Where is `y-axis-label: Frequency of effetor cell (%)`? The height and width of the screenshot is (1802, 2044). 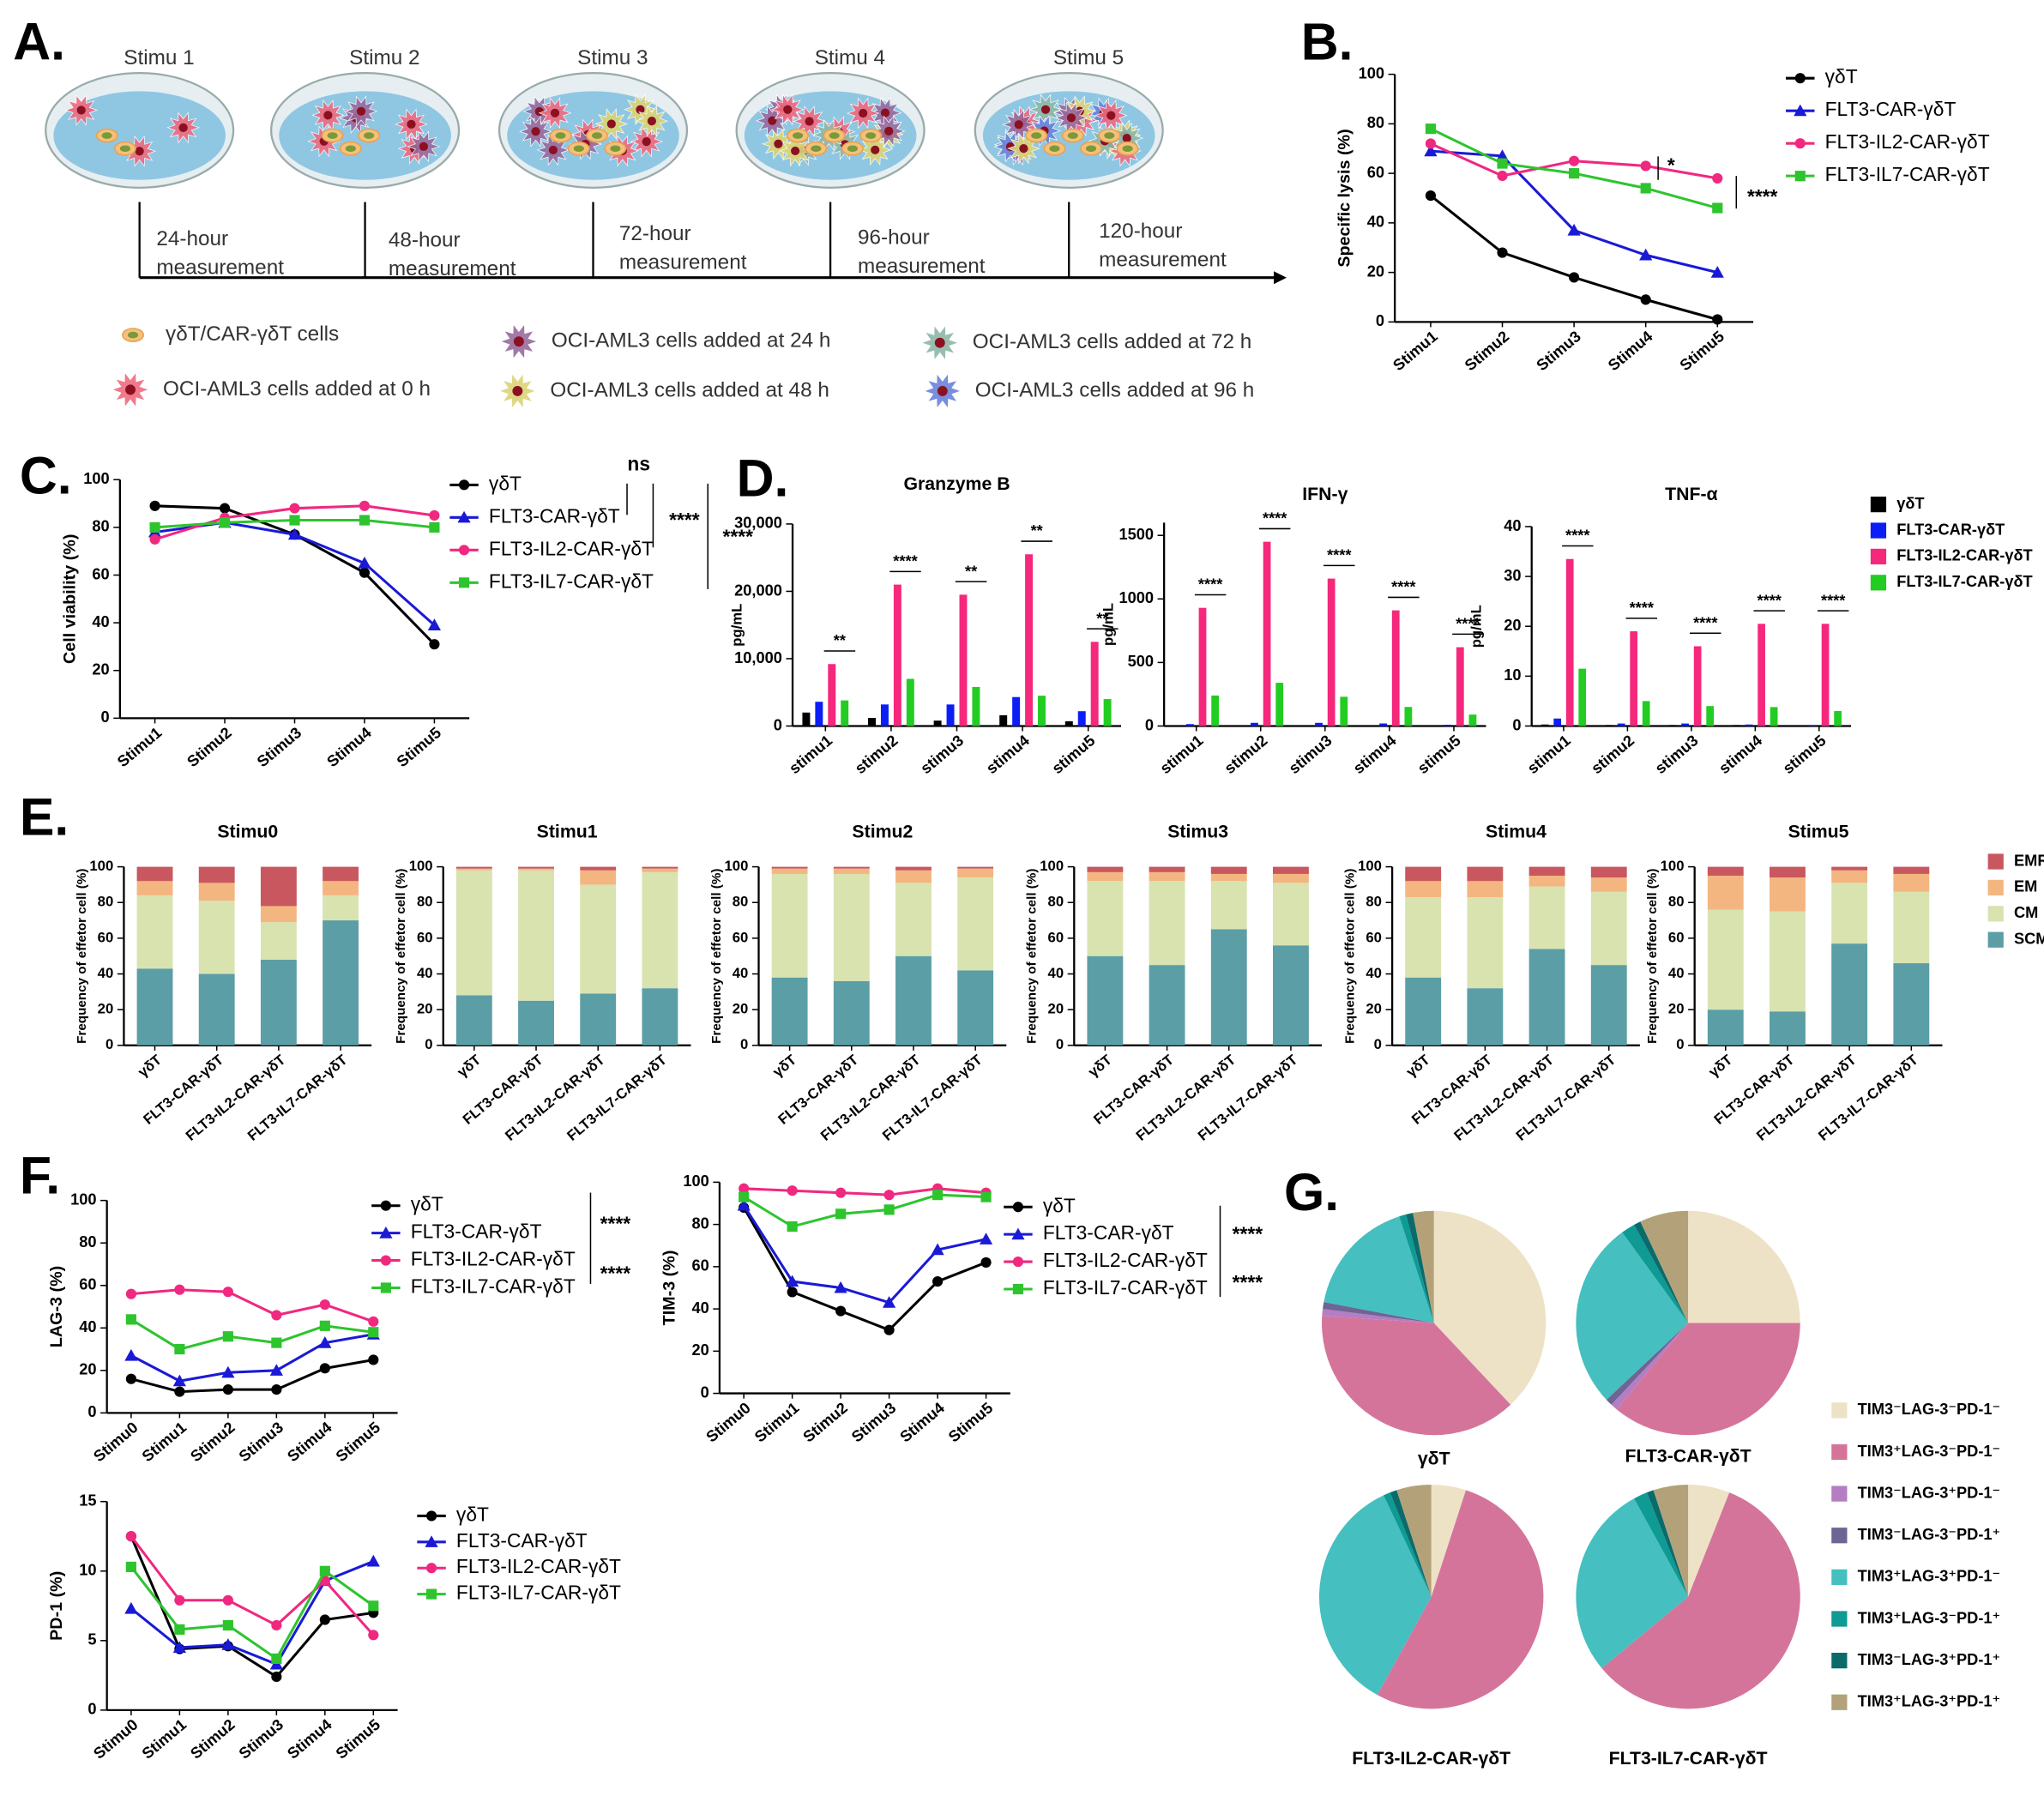
y-axis-label: Frequency of effetor cell (%) is located at coordinates (401, 956).